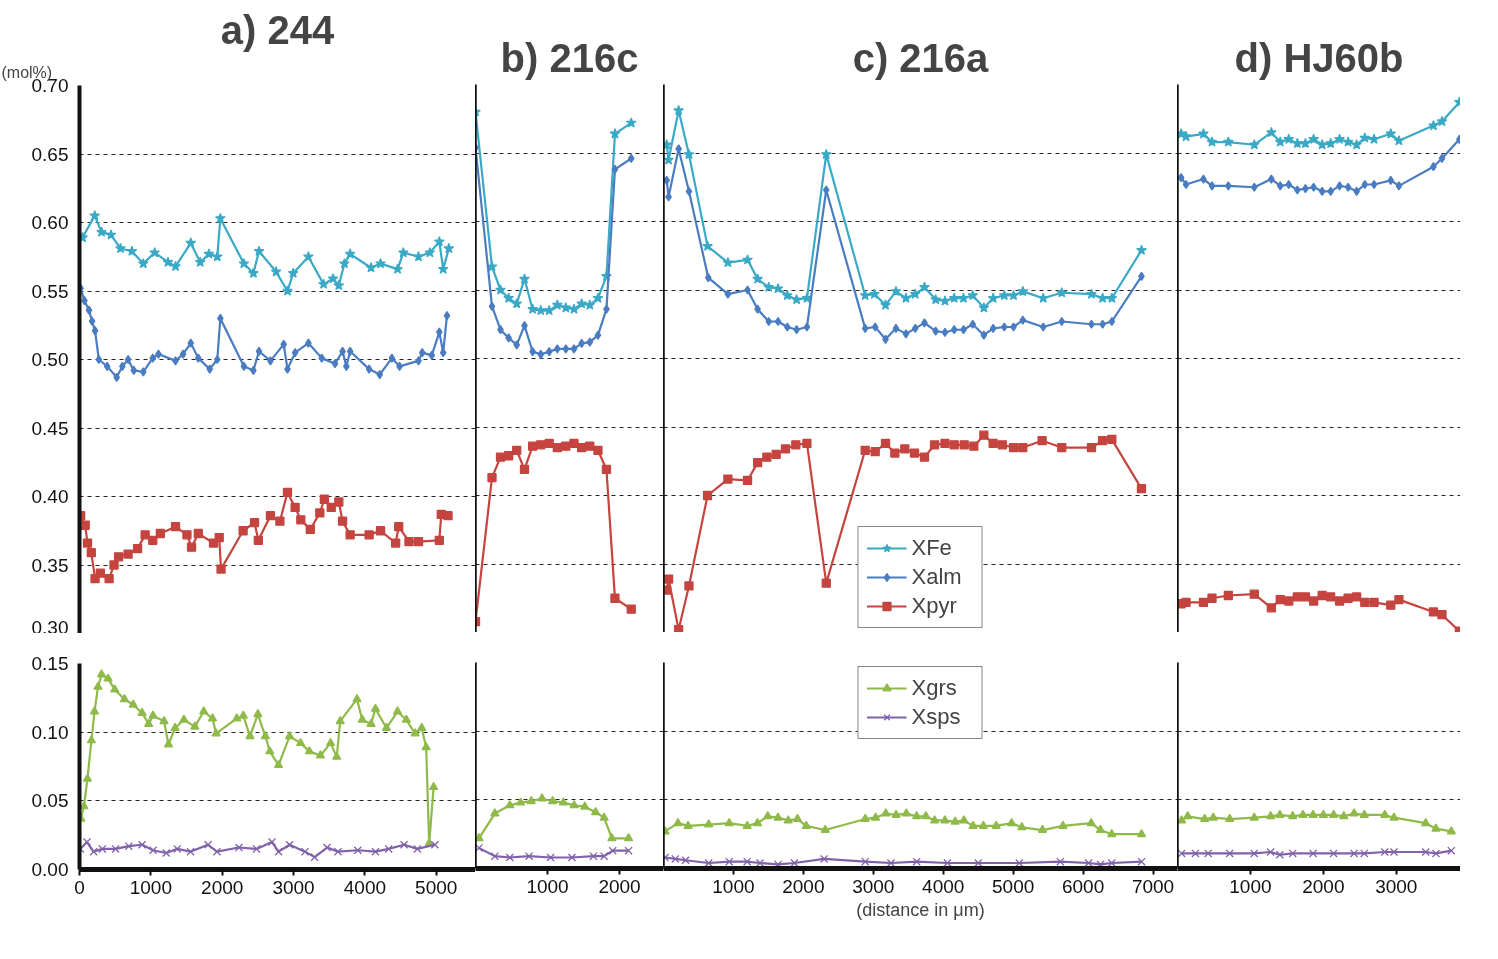 The width and height of the screenshot is (1498, 959). Describe the element at coordinates (921, 57) in the screenshot. I see `chart-title: c) 216a` at that location.